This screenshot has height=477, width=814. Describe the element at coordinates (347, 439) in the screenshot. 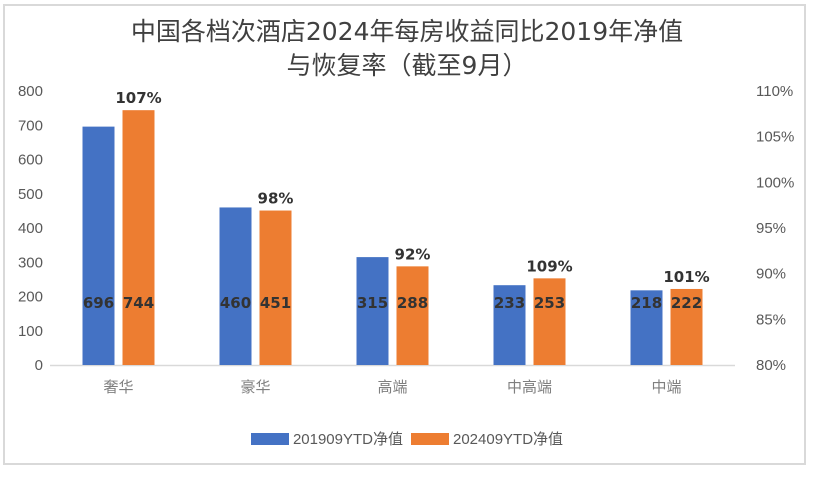

I see `legend-label-2019: 201909YTD净值` at that location.